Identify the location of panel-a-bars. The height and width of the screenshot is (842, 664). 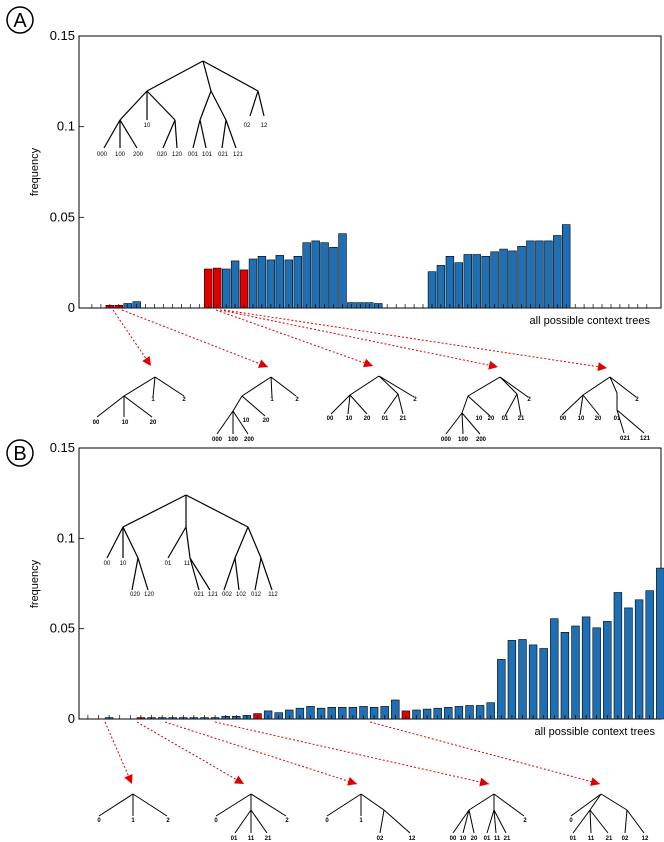
(338, 266).